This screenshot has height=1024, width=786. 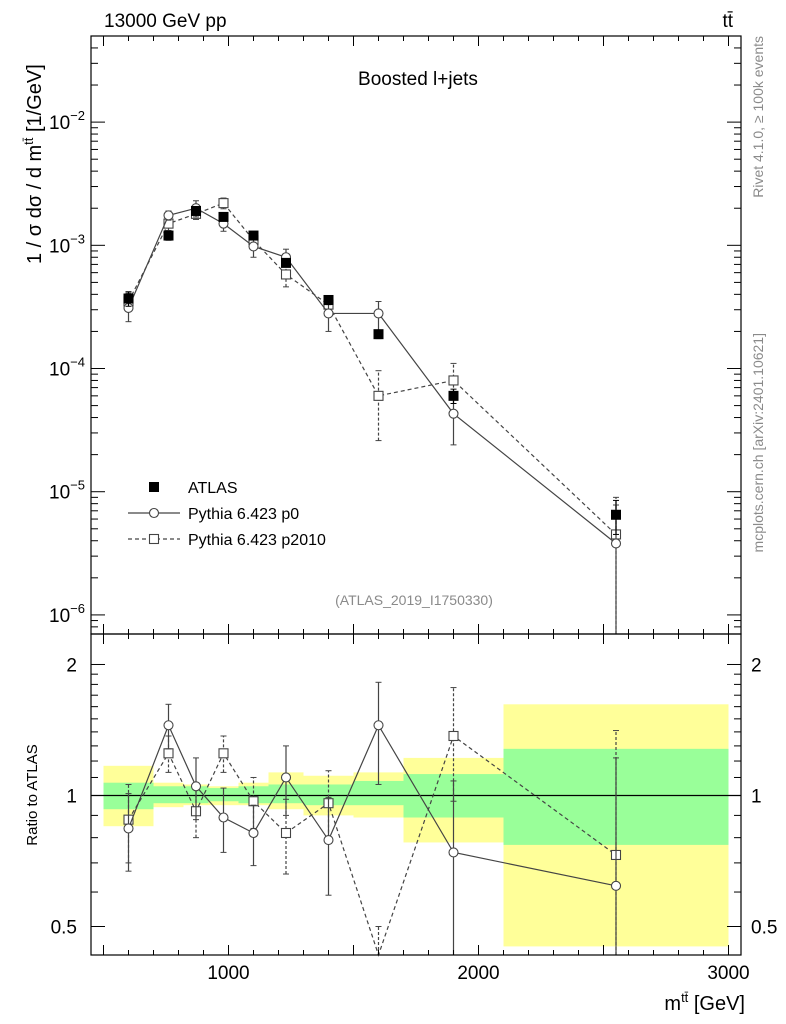 What do you see at coordinates (77, 485) in the screenshot?
I see `tick-exponent: −5` at bounding box center [77, 485].